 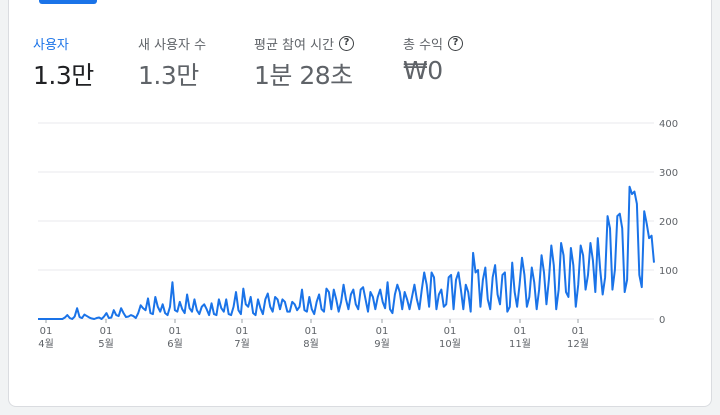 I want to click on x-tick-month-label: 6월, so click(x=175, y=344).